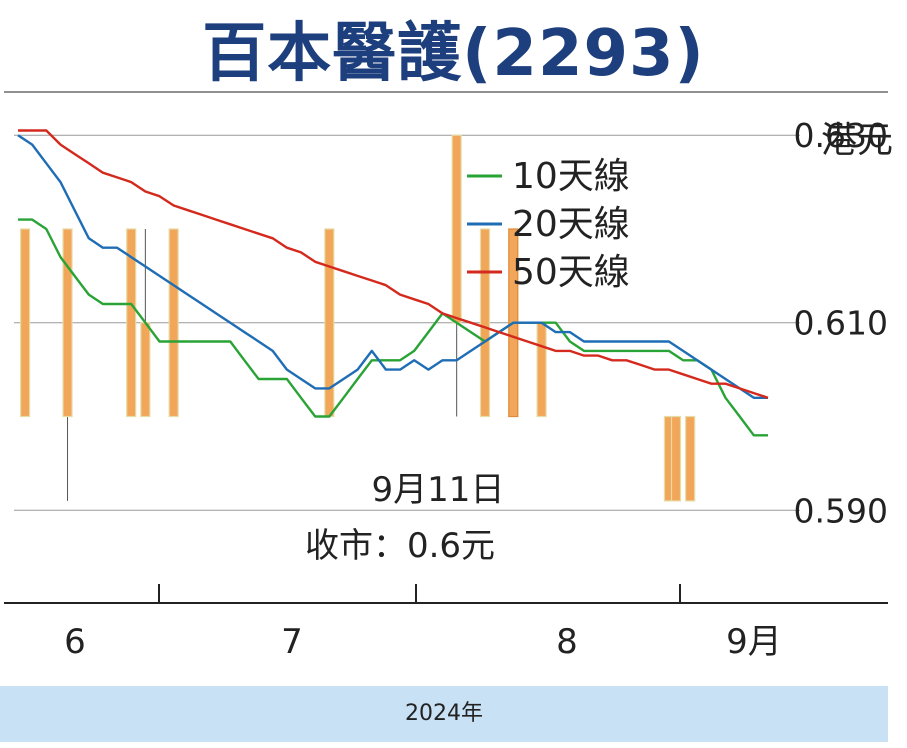 This screenshot has height=748, width=907. What do you see at coordinates (75, 642) in the screenshot?
I see `x-tick-label: 6` at bounding box center [75, 642].